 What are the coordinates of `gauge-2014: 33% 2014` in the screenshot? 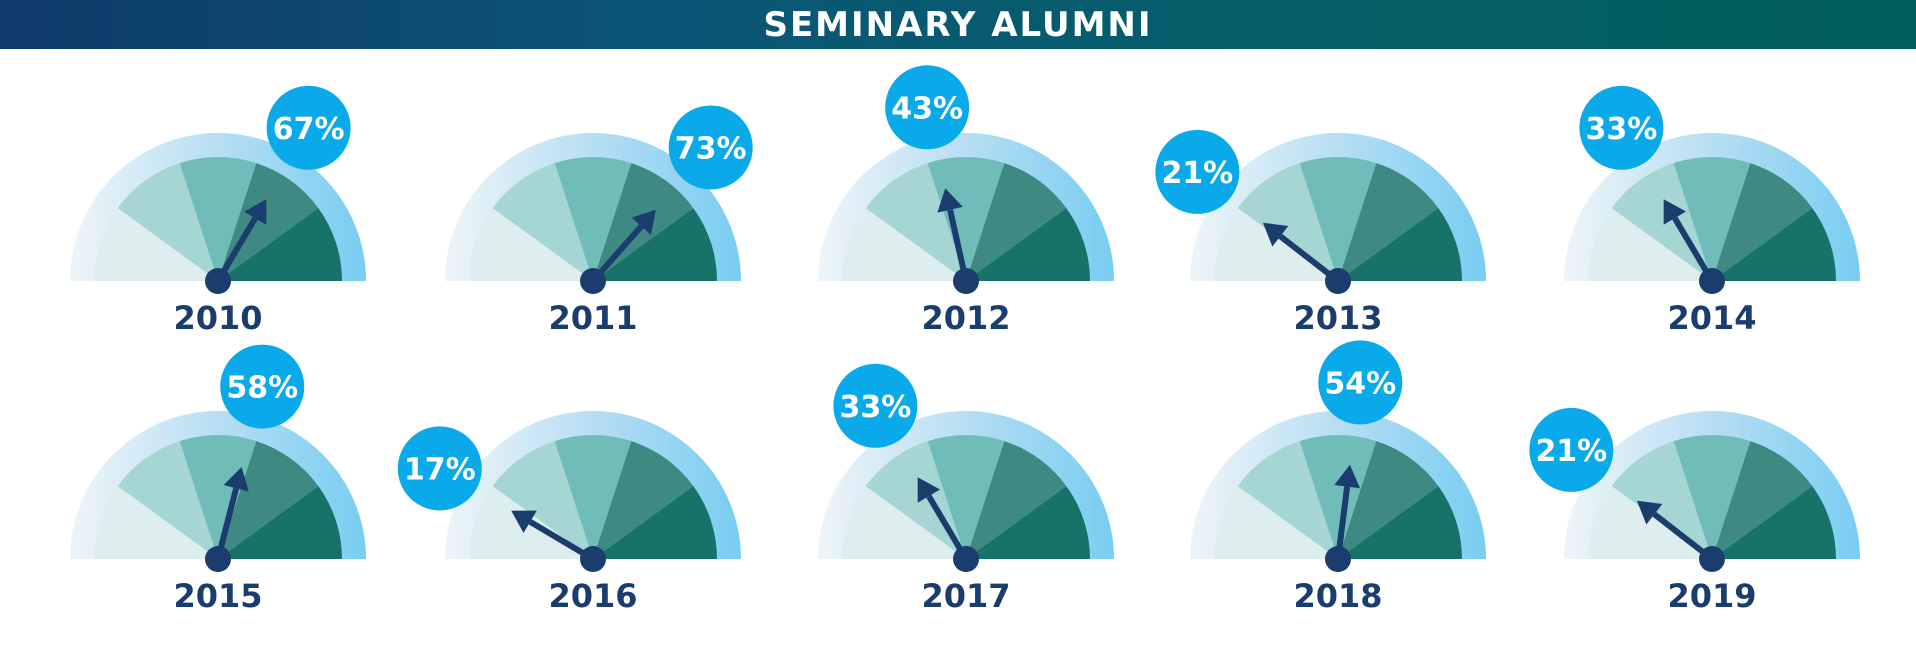 It's located at (1712, 211).